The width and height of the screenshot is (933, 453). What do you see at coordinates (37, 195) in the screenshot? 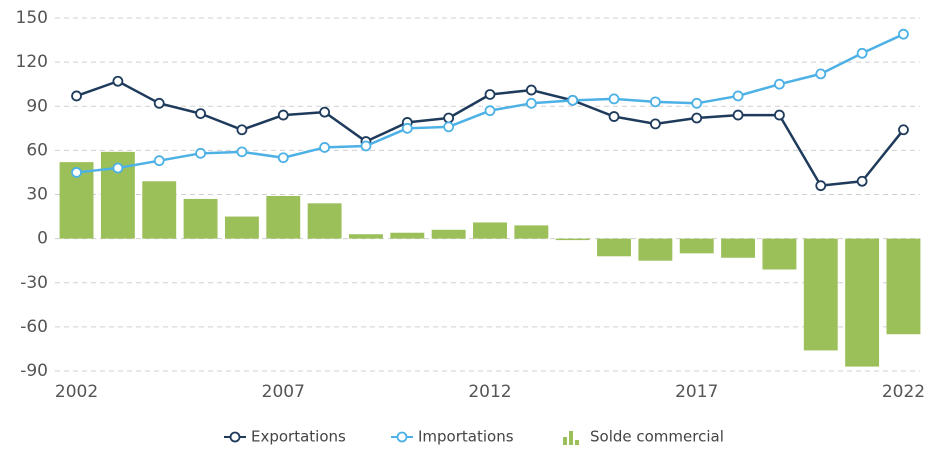
I see `y-tick-label: 30` at bounding box center [37, 195].